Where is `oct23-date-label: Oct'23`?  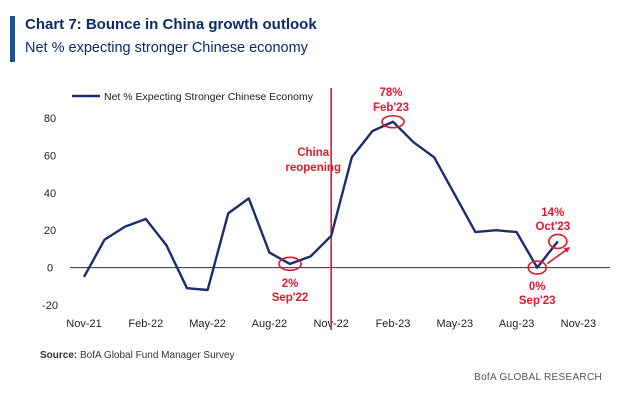 oct23-date-label: Oct'23 is located at coordinates (552, 227).